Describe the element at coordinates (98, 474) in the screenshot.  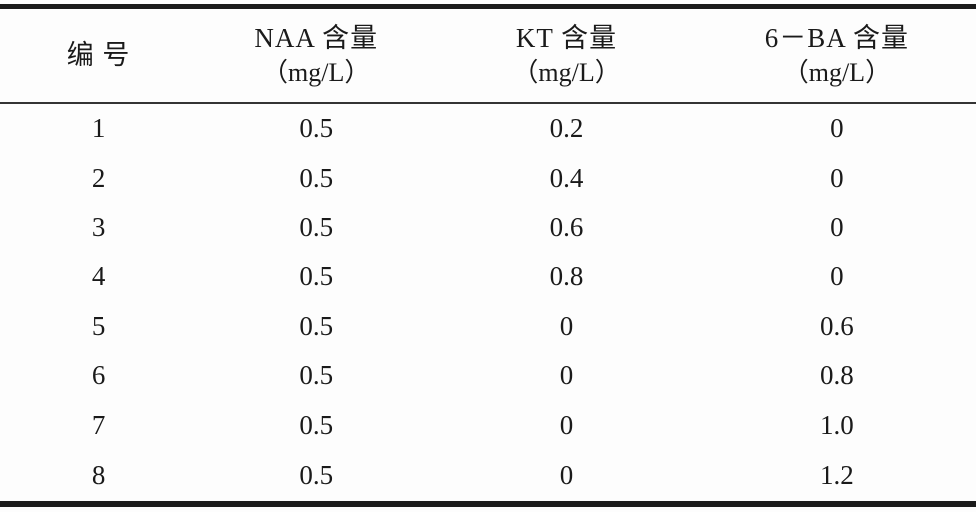
I see `cell-number: 8` at that location.